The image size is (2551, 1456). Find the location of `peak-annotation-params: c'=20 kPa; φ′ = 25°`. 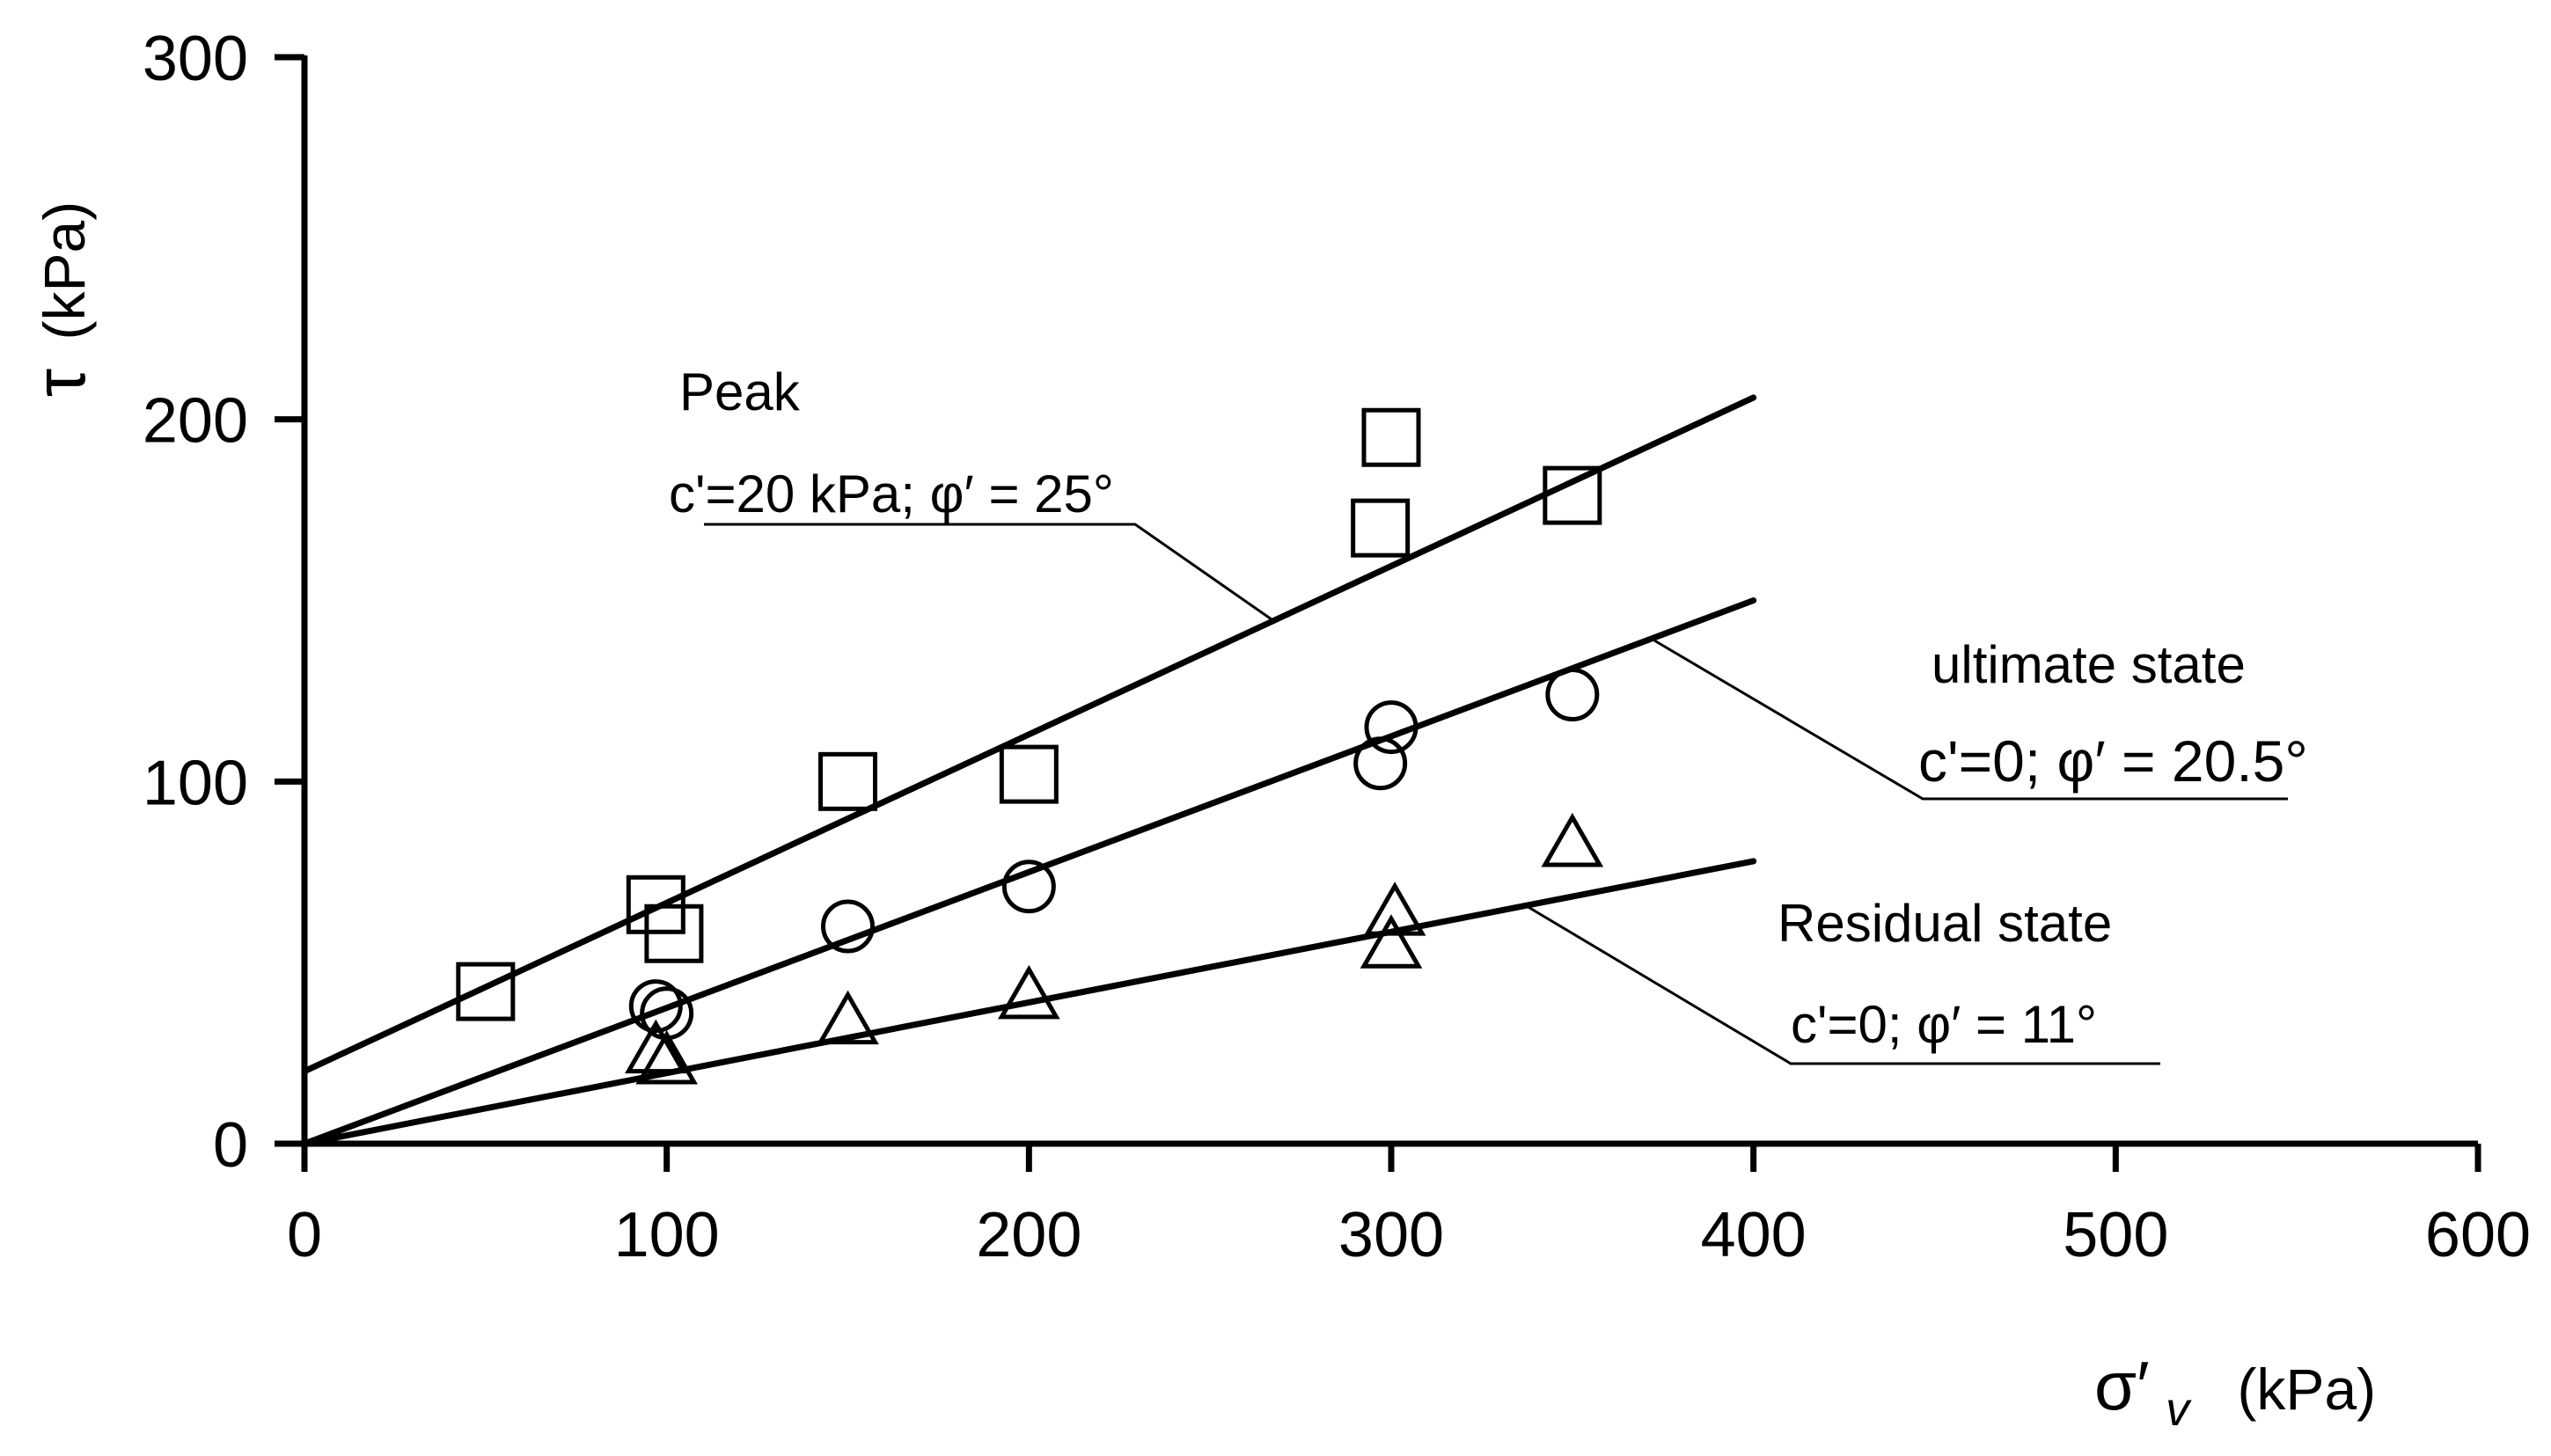

peak-annotation-params: c'=20 kPa; φ′ = 25° is located at coordinates (891, 494).